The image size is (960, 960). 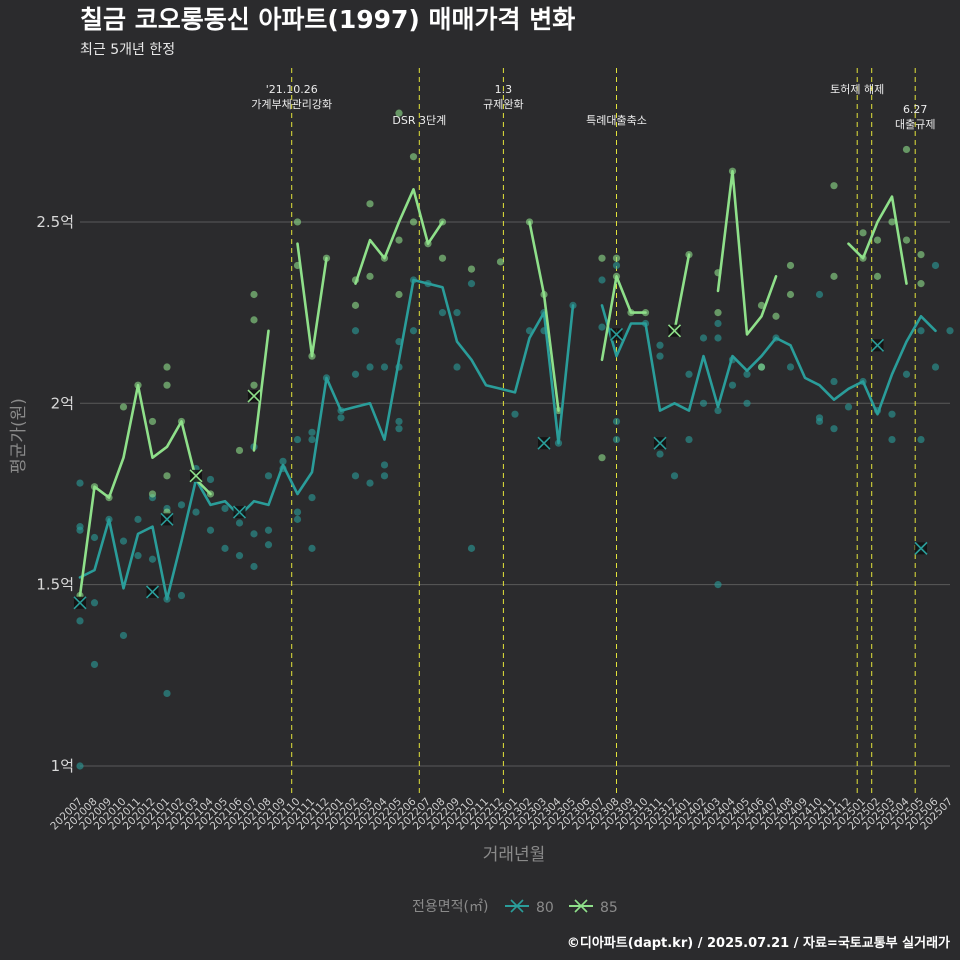 What do you see at coordinates (419, 120) in the screenshot?
I see `event-label: DSR 3단계` at bounding box center [419, 120].